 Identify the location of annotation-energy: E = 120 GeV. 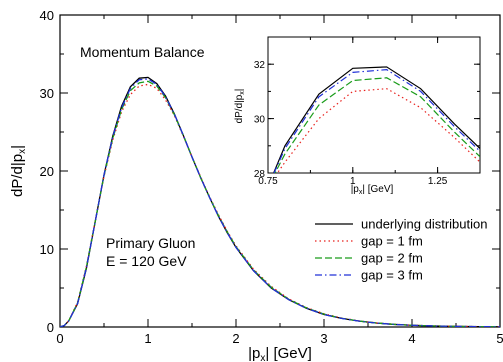
(146, 261).